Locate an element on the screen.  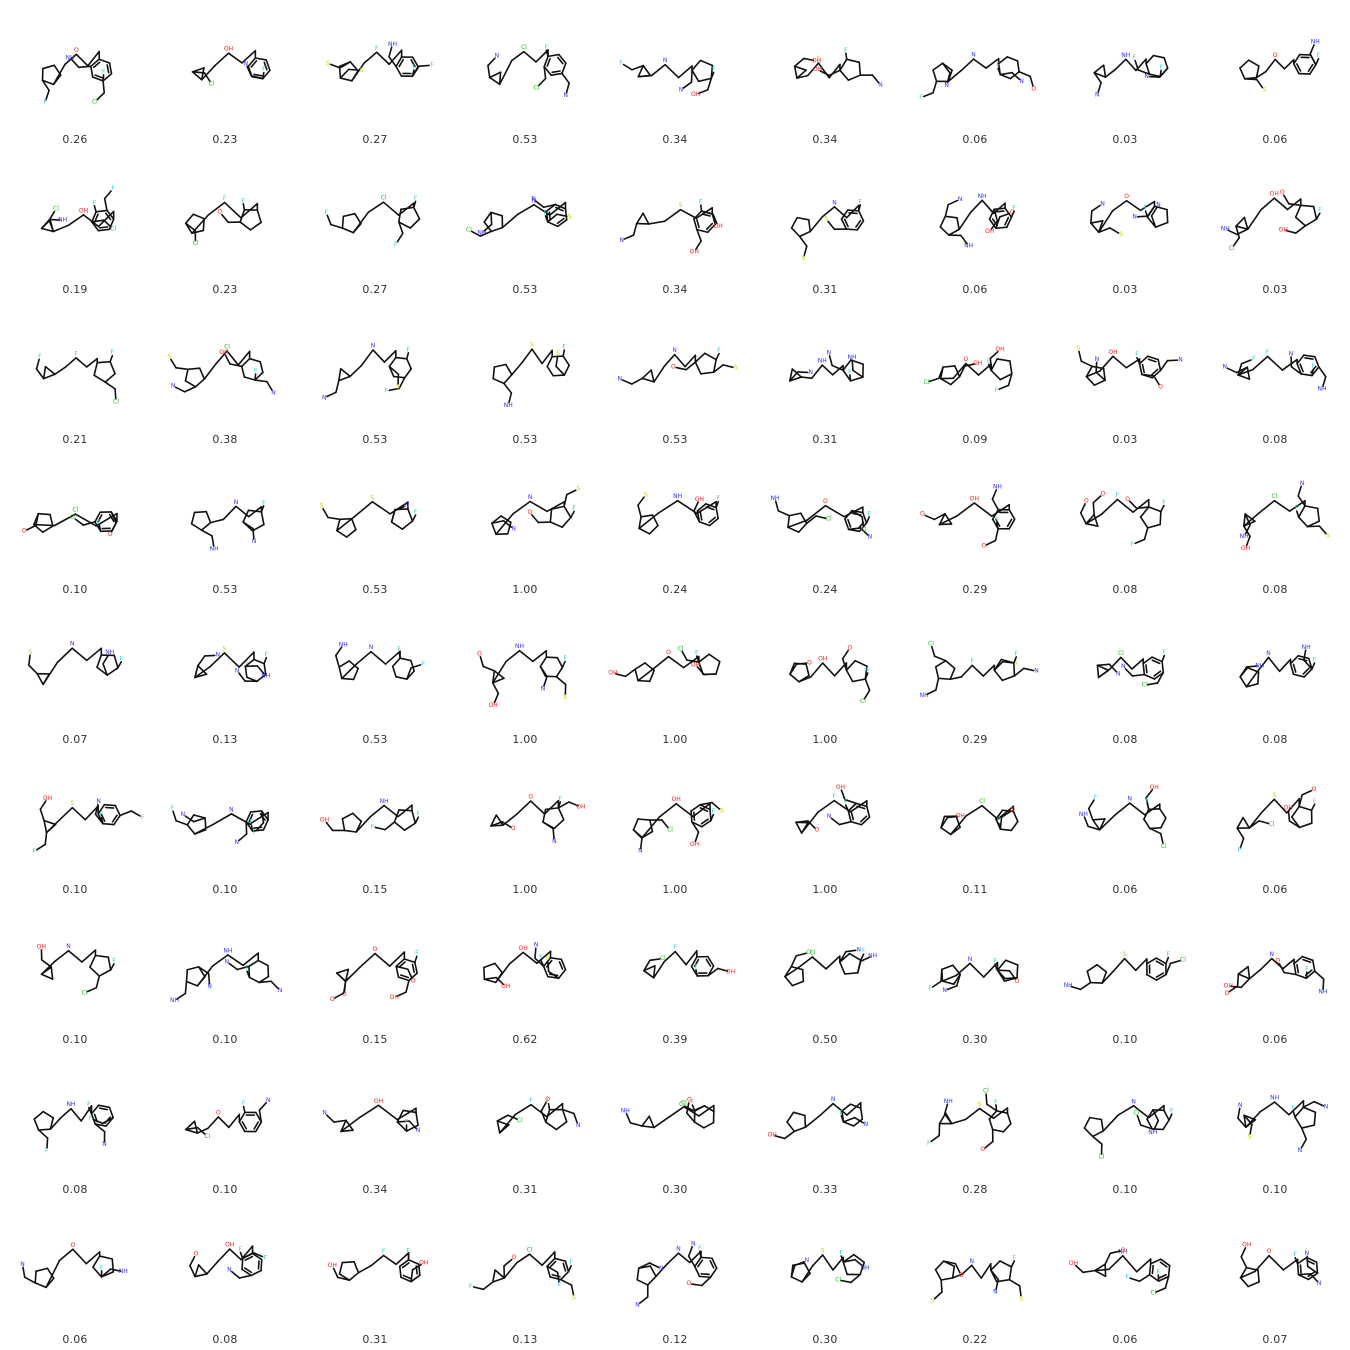
similarity-score: 0.38 is located at coordinates (225, 439).